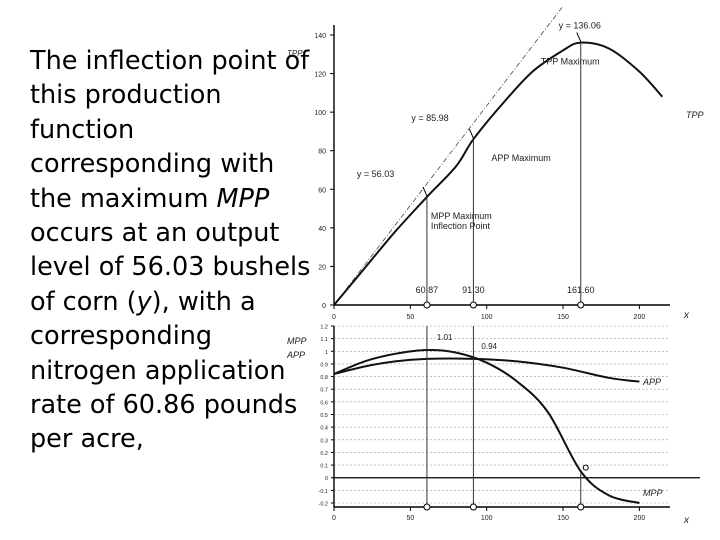 The image size is (720, 540). I want to click on y-tick-label: 80, so click(322, 152).